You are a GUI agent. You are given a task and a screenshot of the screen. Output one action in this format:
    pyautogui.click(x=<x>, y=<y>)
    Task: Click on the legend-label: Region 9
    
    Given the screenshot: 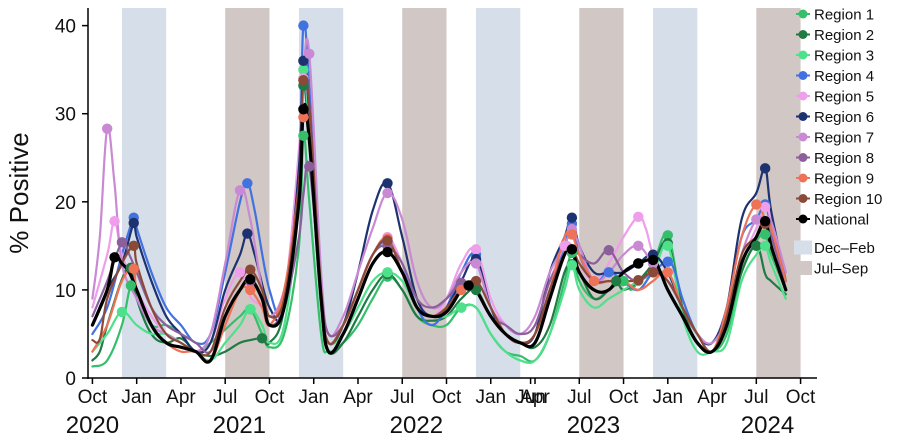 What is the action you would take?
    pyautogui.click(x=844, y=179)
    